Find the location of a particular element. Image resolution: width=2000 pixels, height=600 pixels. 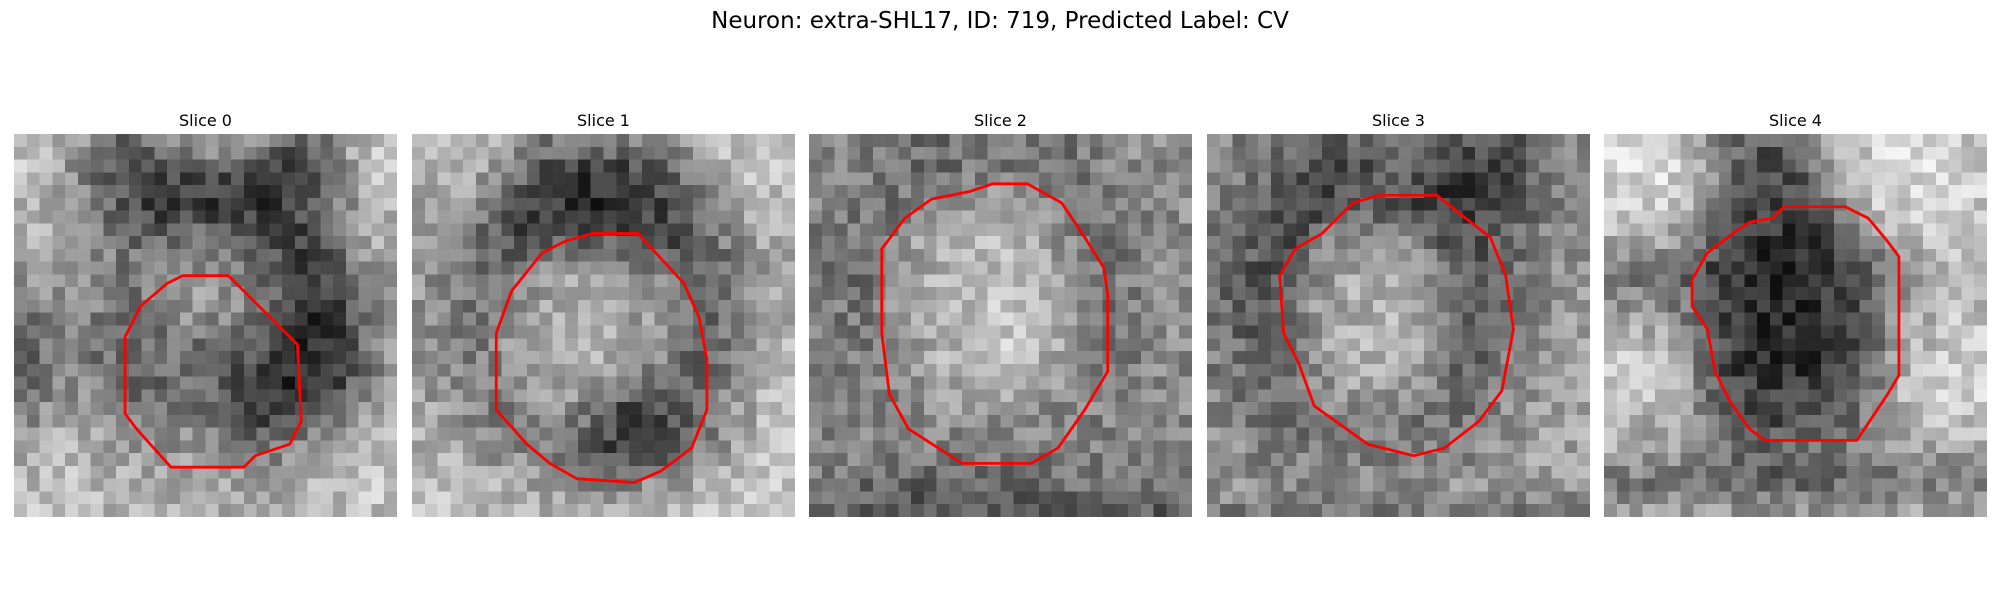

slice-2-image is located at coordinates (1000, 325).